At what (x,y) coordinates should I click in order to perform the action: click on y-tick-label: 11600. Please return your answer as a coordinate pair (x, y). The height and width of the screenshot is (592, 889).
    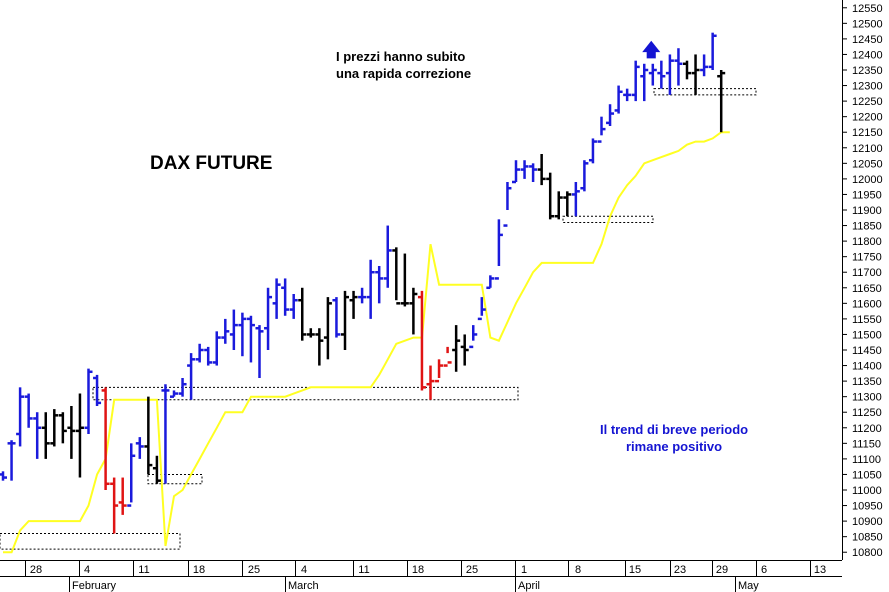
    Looking at the image, I should click on (867, 304).